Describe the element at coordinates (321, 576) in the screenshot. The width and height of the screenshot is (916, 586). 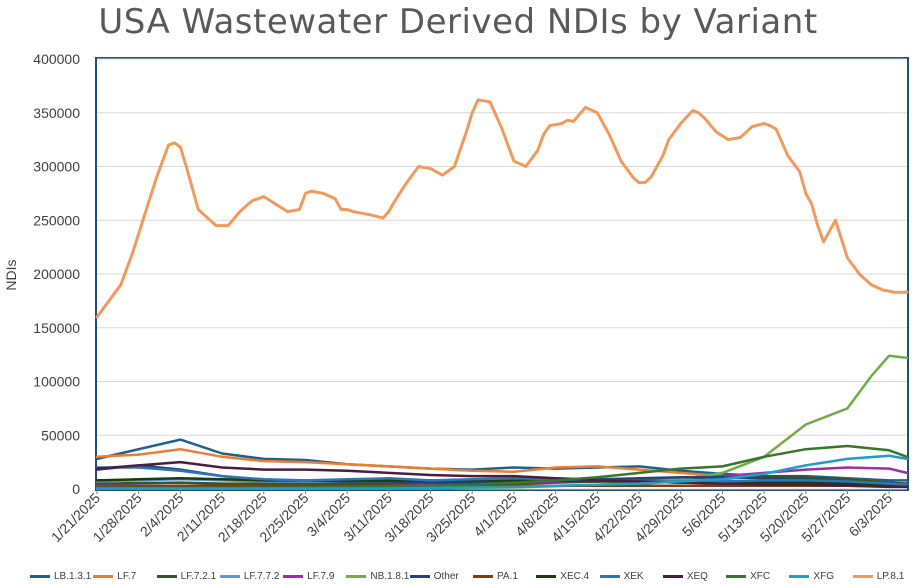
I see `legend-label: LF.7.9` at that location.